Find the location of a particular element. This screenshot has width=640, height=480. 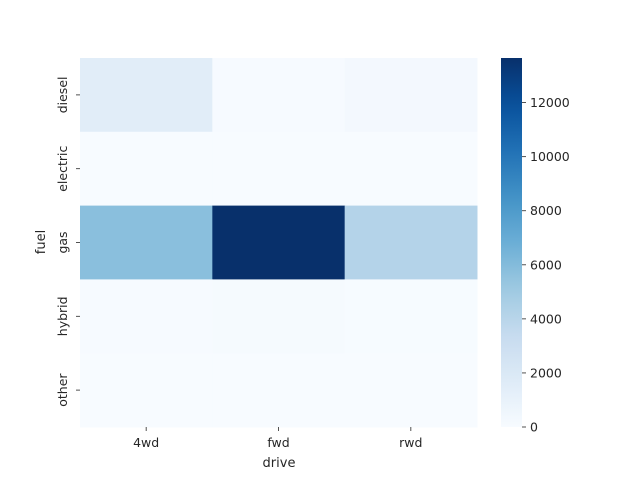

heatmap-cell-electric-rwd is located at coordinates (411, 169).